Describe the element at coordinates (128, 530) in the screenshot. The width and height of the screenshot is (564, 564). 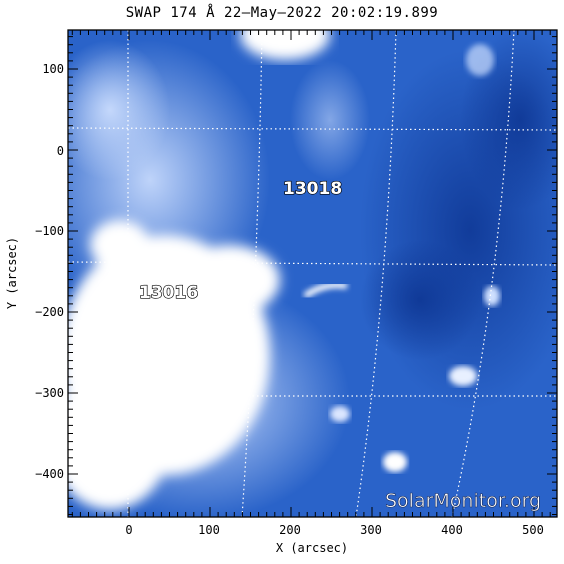
I see `x-tick-label: 0` at that location.